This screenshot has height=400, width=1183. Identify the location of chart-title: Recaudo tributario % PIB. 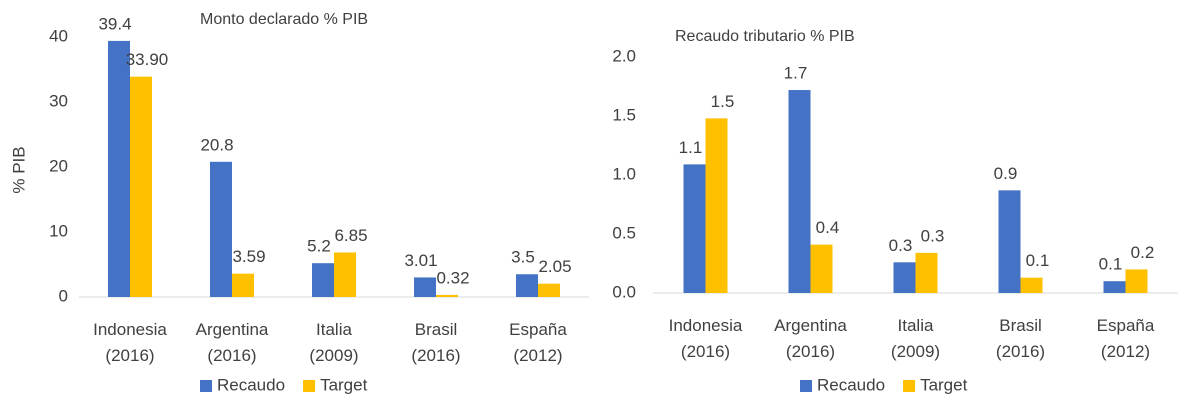
(765, 36).